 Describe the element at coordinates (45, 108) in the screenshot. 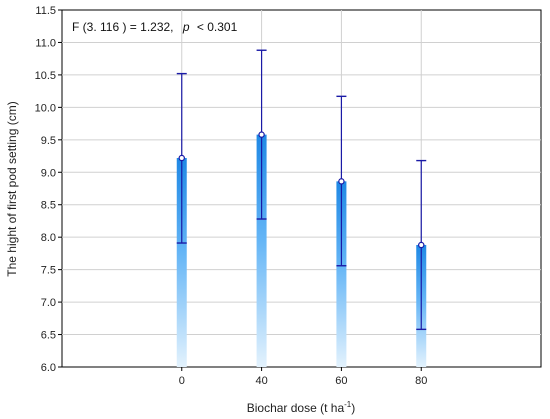

I see `y-tick-label: 10.0` at that location.